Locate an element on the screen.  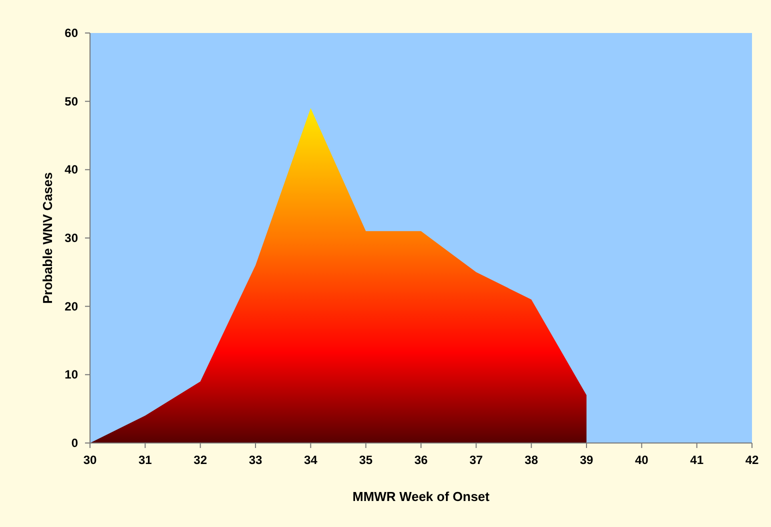
y-tick-label: 50 is located at coordinates (71, 101).